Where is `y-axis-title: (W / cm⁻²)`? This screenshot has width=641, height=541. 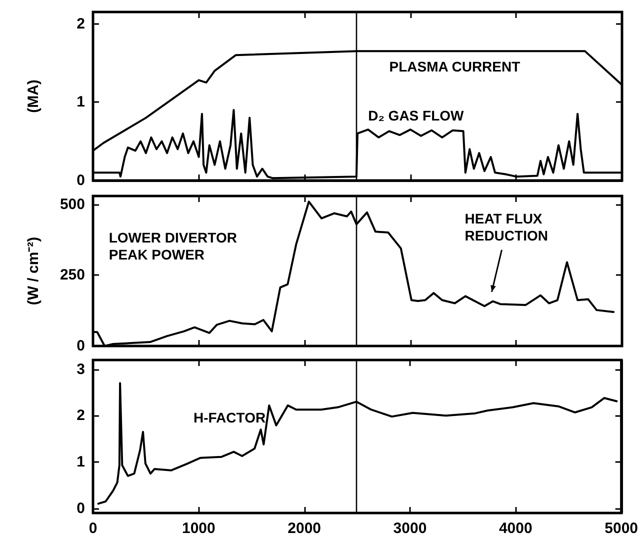
y-axis-title: (W / cm⁻²) is located at coordinates (33, 271).